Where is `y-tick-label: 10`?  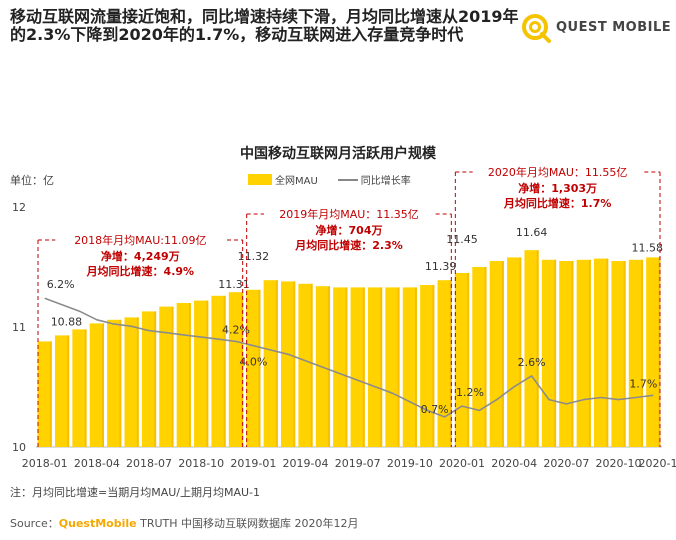
y-tick-label: 10 is located at coordinates (19, 447).